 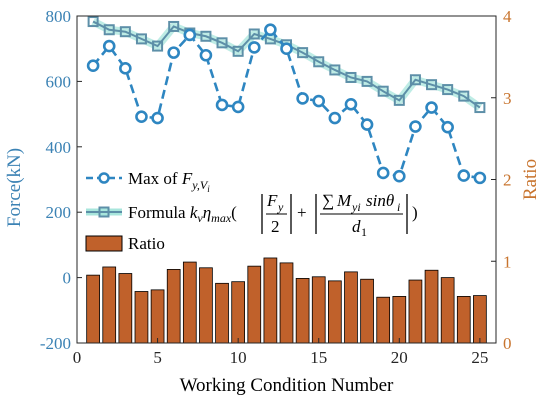 What do you see at coordinates (59, 147) in the screenshot?
I see `y-left-tick-label: 400` at bounding box center [59, 147].